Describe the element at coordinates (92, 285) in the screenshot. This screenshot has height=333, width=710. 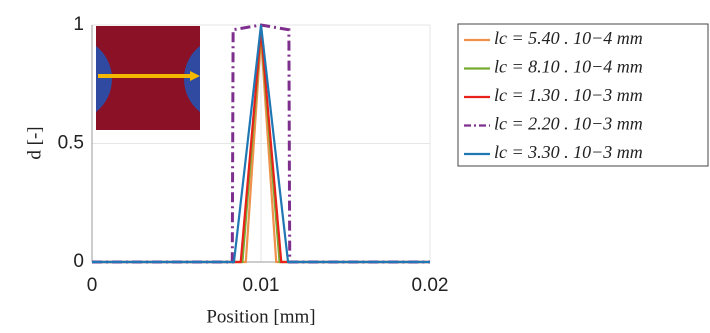
I see `x-tick-label: 0` at that location.